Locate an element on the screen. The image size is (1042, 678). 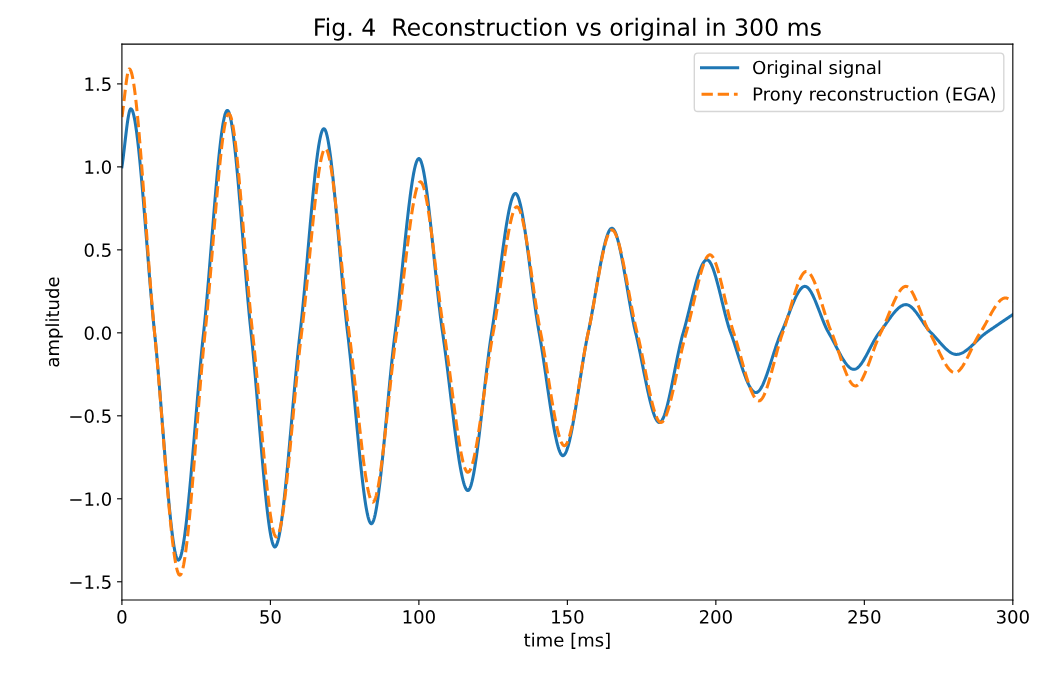
x-tick-label: 100 is located at coordinates (419, 617).